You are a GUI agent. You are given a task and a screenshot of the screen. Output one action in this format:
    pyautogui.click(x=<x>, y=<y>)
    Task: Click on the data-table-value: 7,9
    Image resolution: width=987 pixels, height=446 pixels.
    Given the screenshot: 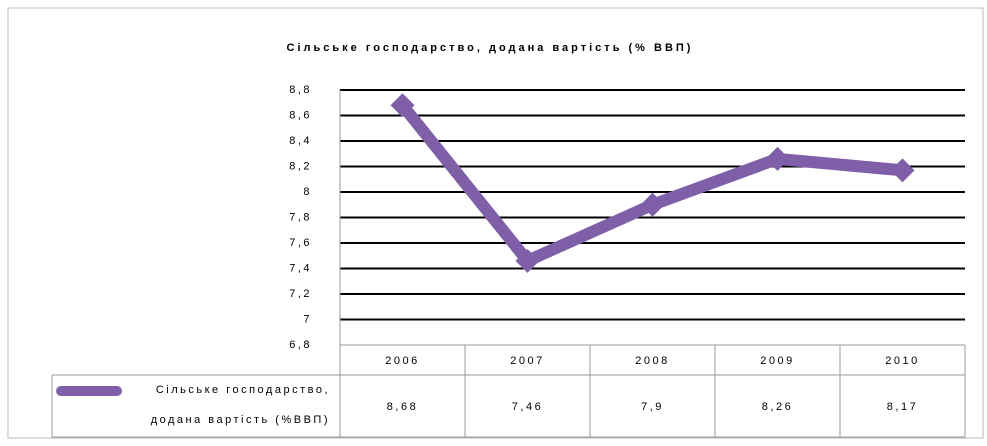 What is the action you would take?
    pyautogui.click(x=652, y=407)
    